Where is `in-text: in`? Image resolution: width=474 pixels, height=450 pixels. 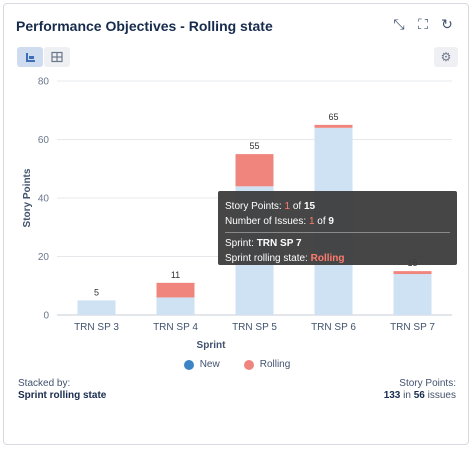 in-text: in is located at coordinates (407, 395).